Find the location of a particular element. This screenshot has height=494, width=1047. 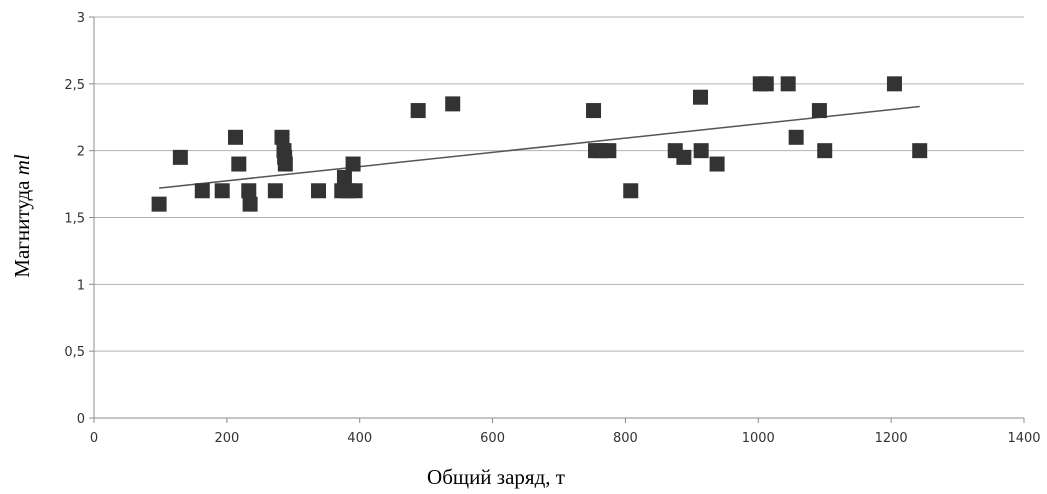

y-axis-title: Магнитуда ml is located at coordinates (22, 216).